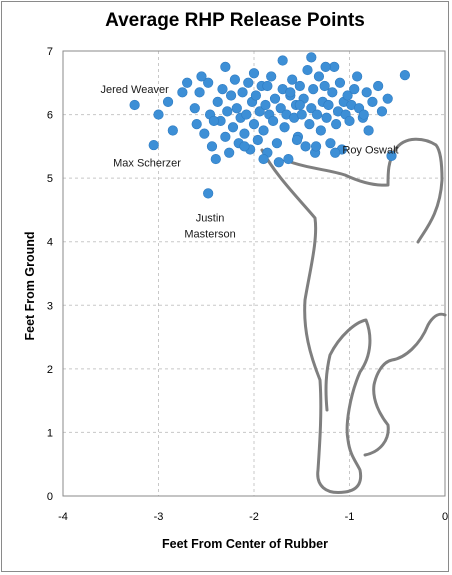 The image size is (452, 575). What do you see at coordinates (159, 517) in the screenshot?
I see `x-tick-label: -3` at bounding box center [159, 517].